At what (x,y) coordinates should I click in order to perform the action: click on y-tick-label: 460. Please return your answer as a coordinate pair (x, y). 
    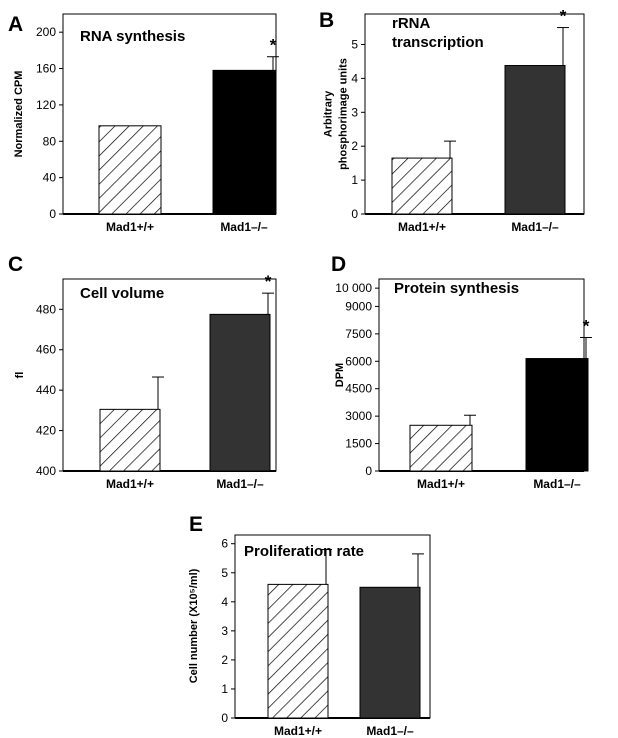
    Looking at the image, I should click on (46, 350).